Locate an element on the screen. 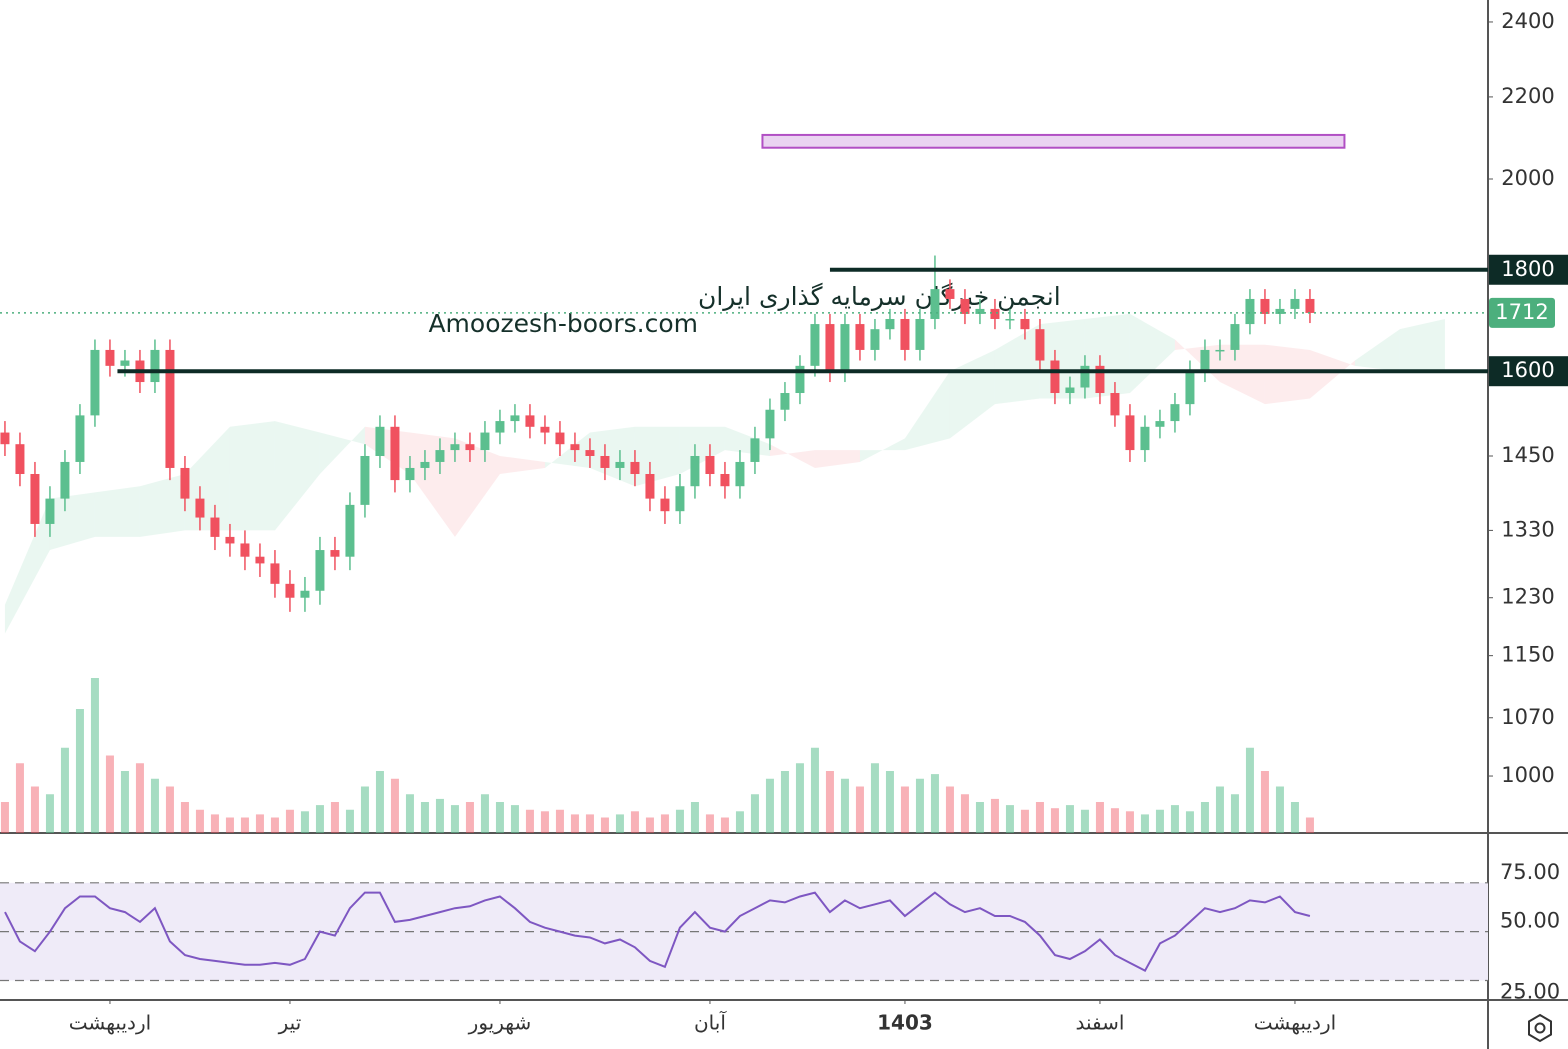 The height and width of the screenshot is (1049, 1568). last-price-label: 1712 is located at coordinates (1521, 312).